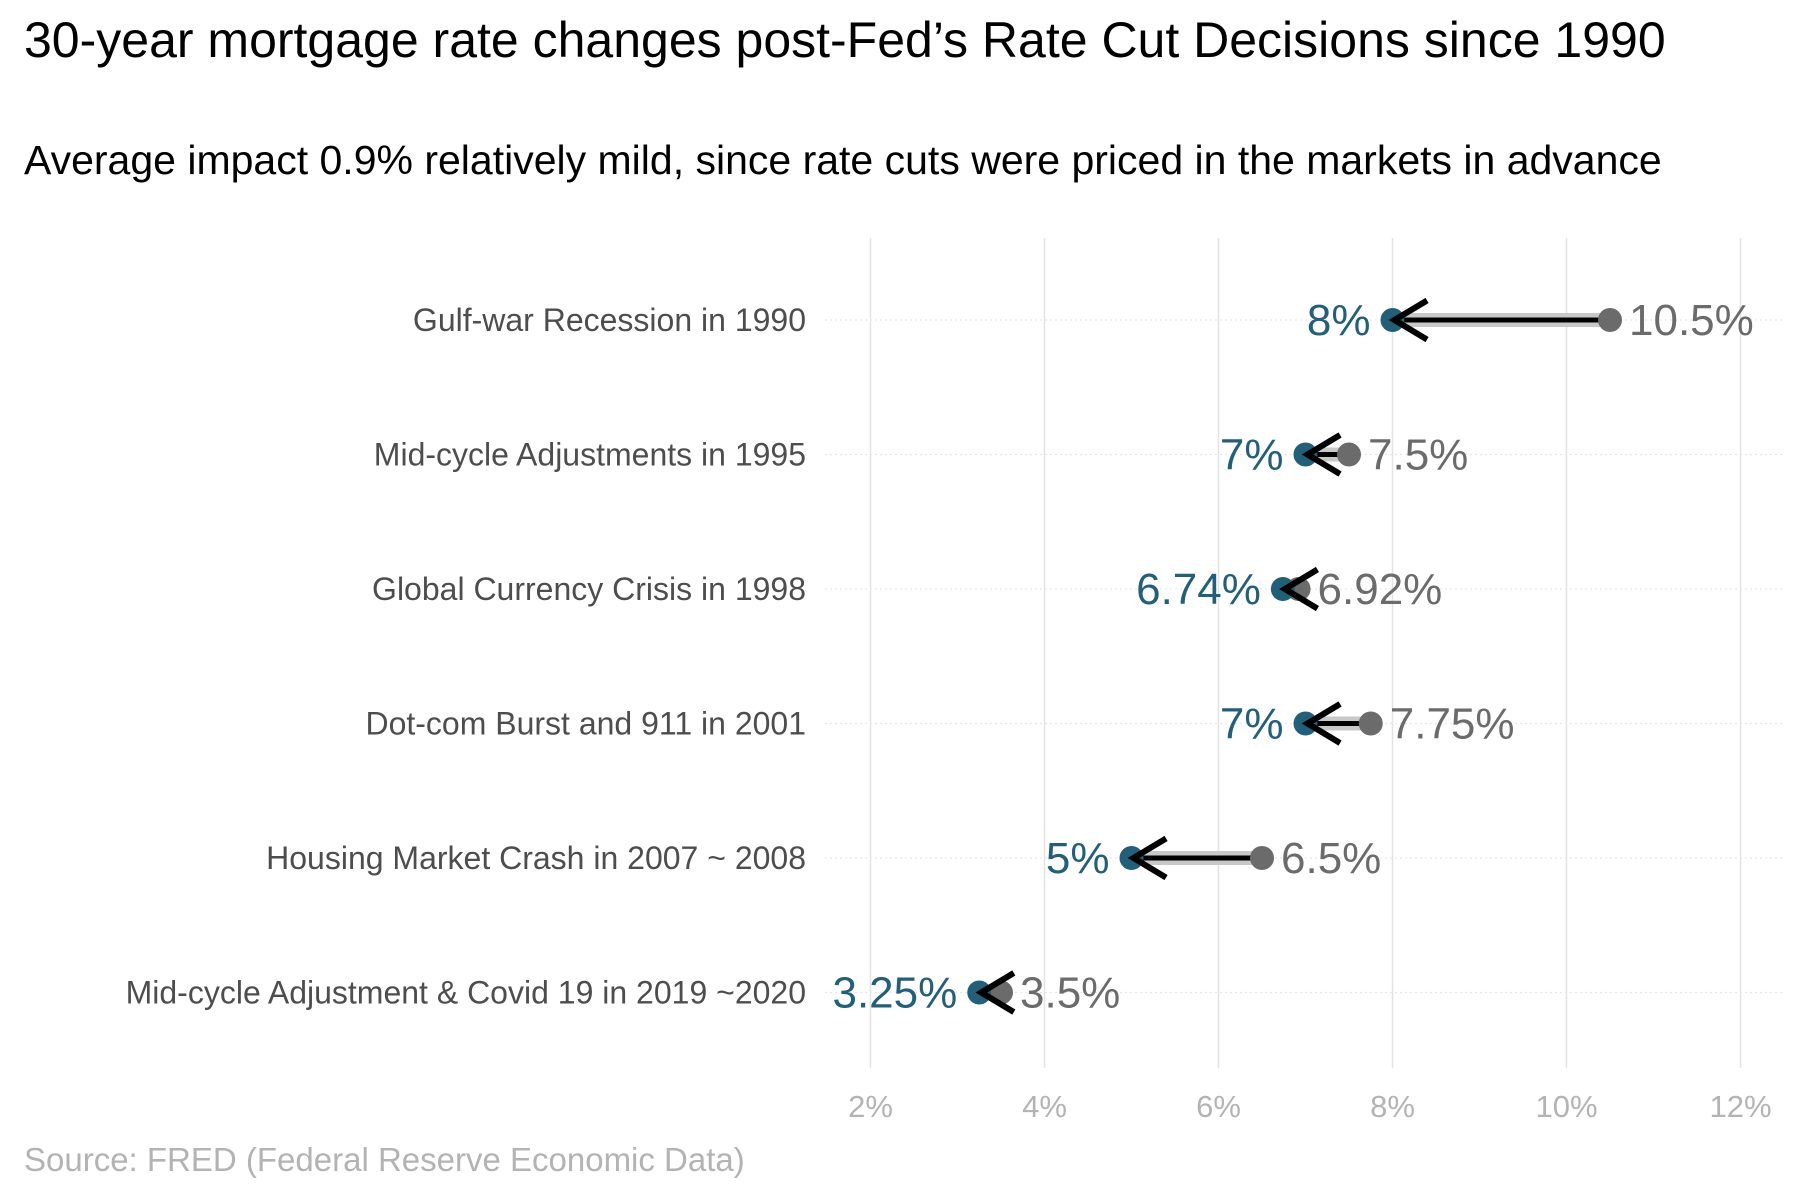 The image size is (1800, 1200). I want to click on x-tick-label: 4%, so click(1044, 1106).